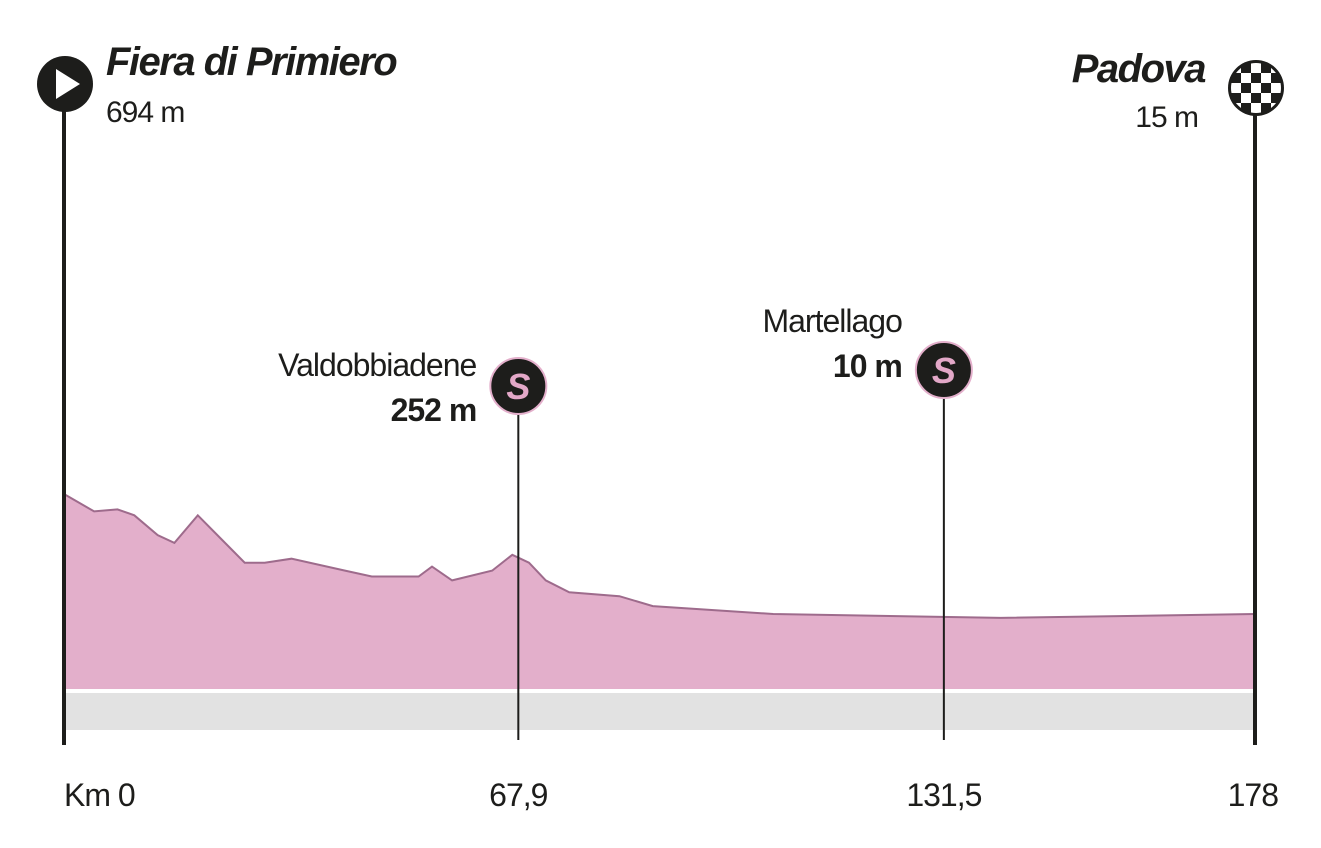  What do you see at coordinates (251, 62) in the screenshot?
I see `start-city-name: Fiera di Primiero` at bounding box center [251, 62].